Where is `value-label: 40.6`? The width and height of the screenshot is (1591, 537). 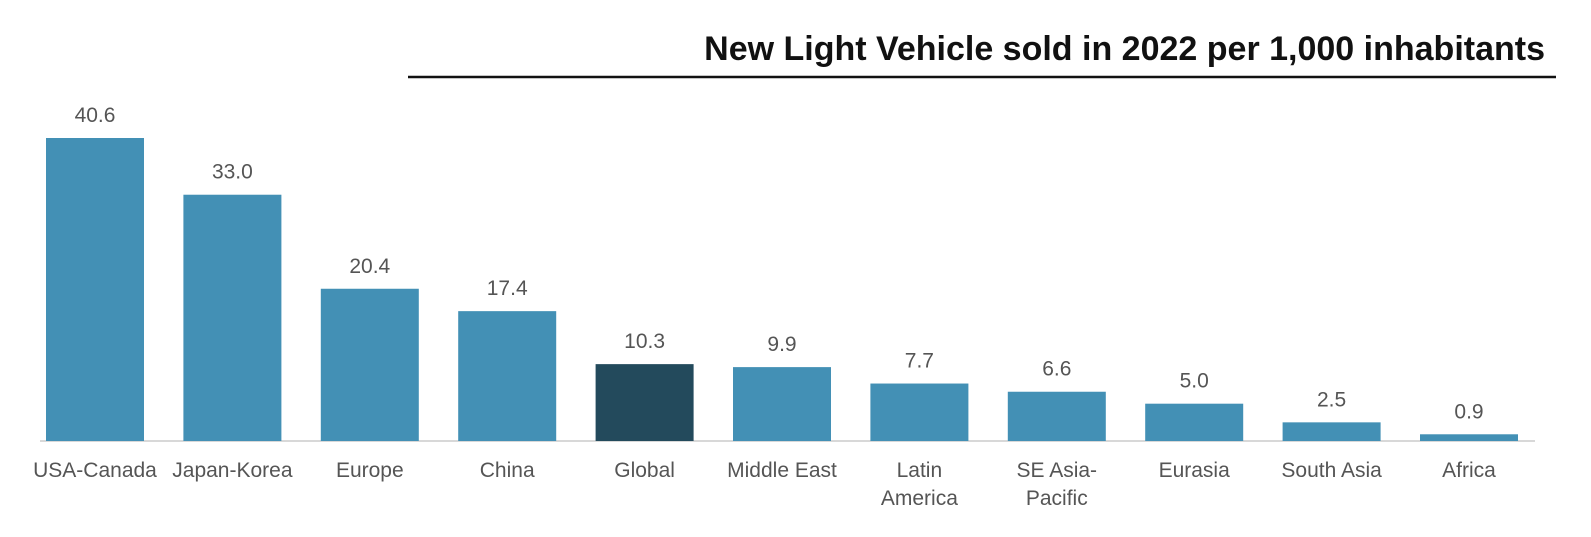
value-label: 40.6 is located at coordinates (95, 115).